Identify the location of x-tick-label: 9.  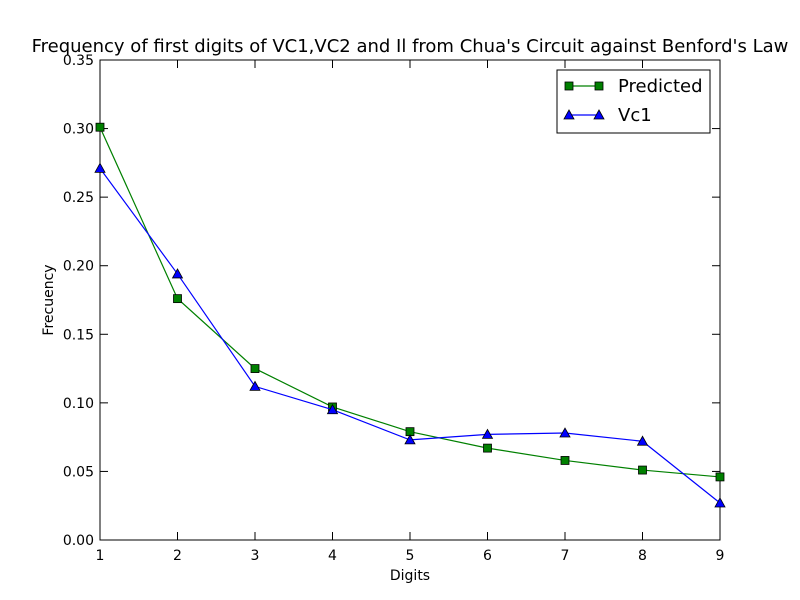
(720, 556).